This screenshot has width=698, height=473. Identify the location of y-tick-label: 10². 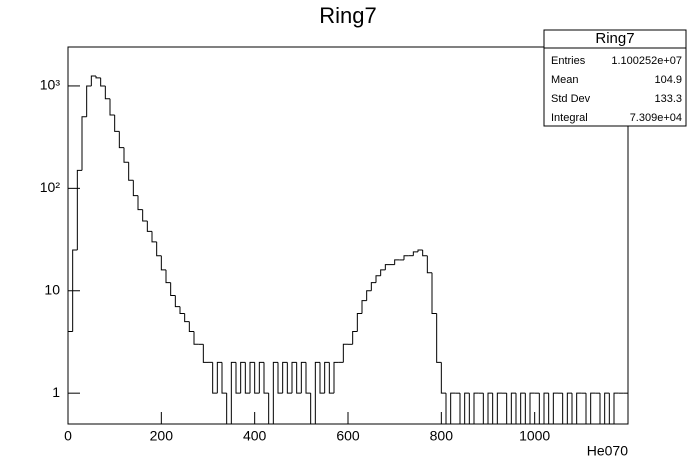
(50, 187).